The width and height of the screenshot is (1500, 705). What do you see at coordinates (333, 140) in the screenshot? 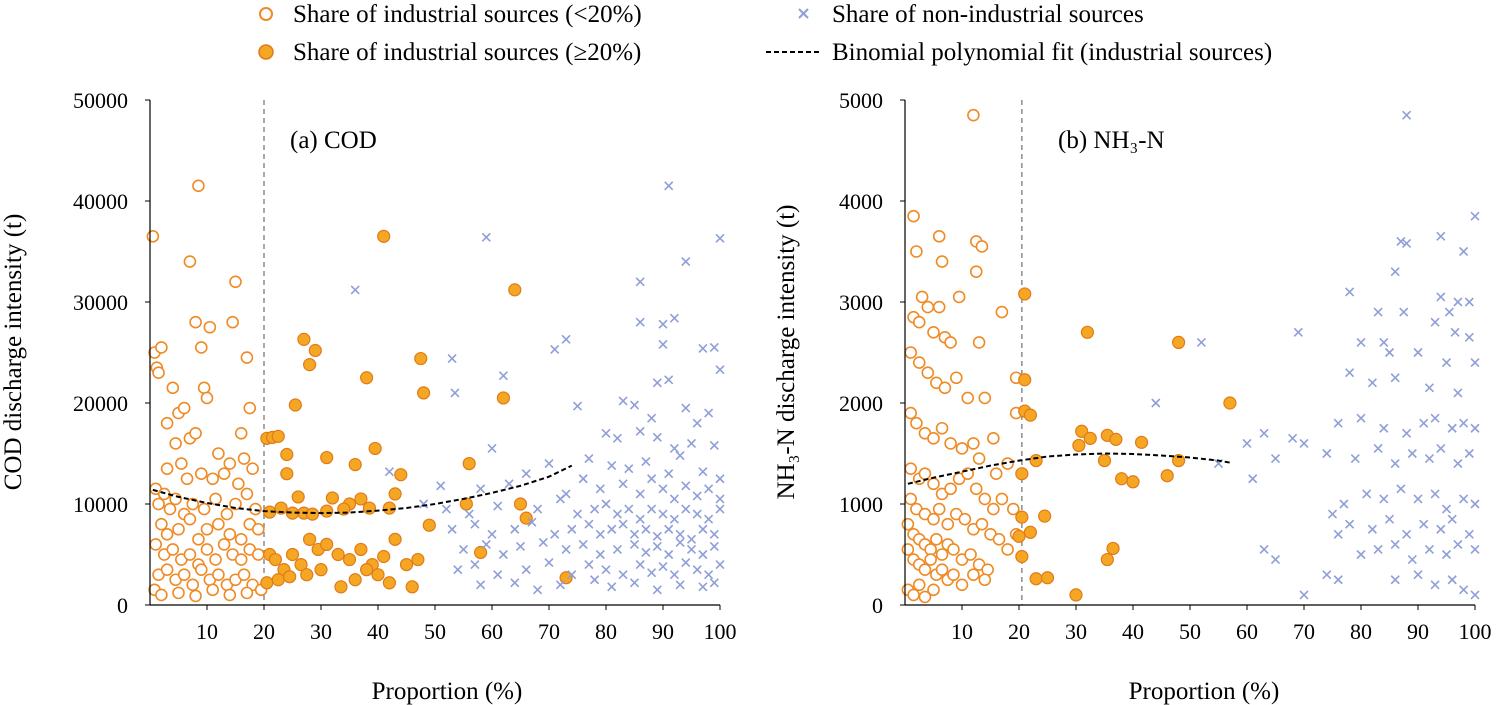
I see `panel-a-label: (a) COD` at bounding box center [333, 140].